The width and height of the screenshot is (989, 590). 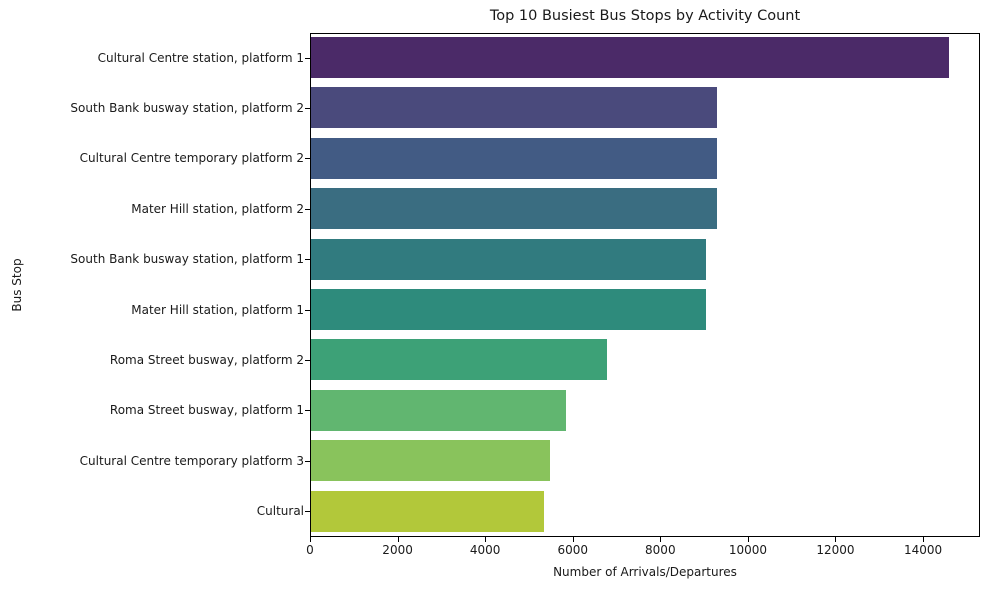 I want to click on x-tick-label: 0, so click(x=310, y=550).